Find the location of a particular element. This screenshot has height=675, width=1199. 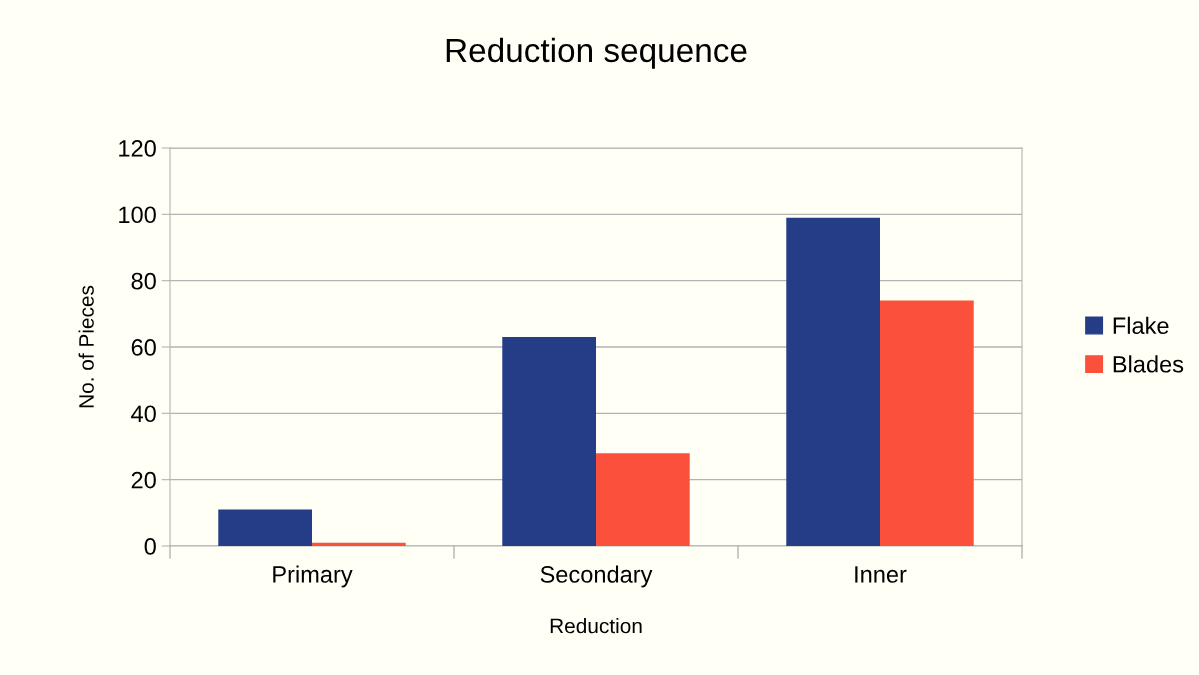

x-axis-title: Reduction is located at coordinates (596, 626).